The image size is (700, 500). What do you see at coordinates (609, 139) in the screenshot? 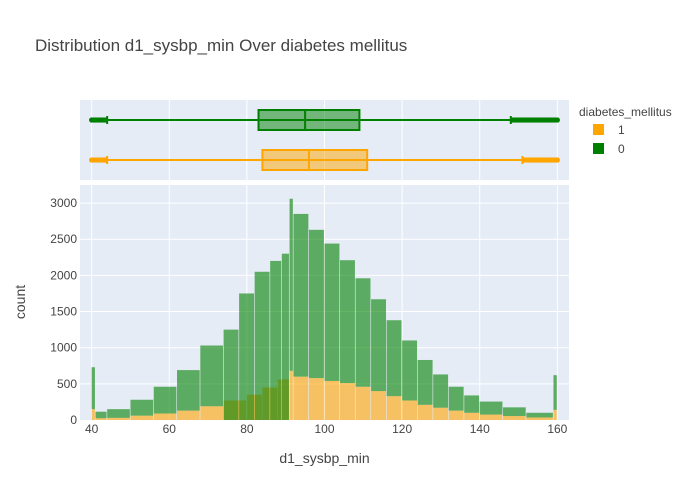
I see `legend-items: 10` at bounding box center [609, 139].